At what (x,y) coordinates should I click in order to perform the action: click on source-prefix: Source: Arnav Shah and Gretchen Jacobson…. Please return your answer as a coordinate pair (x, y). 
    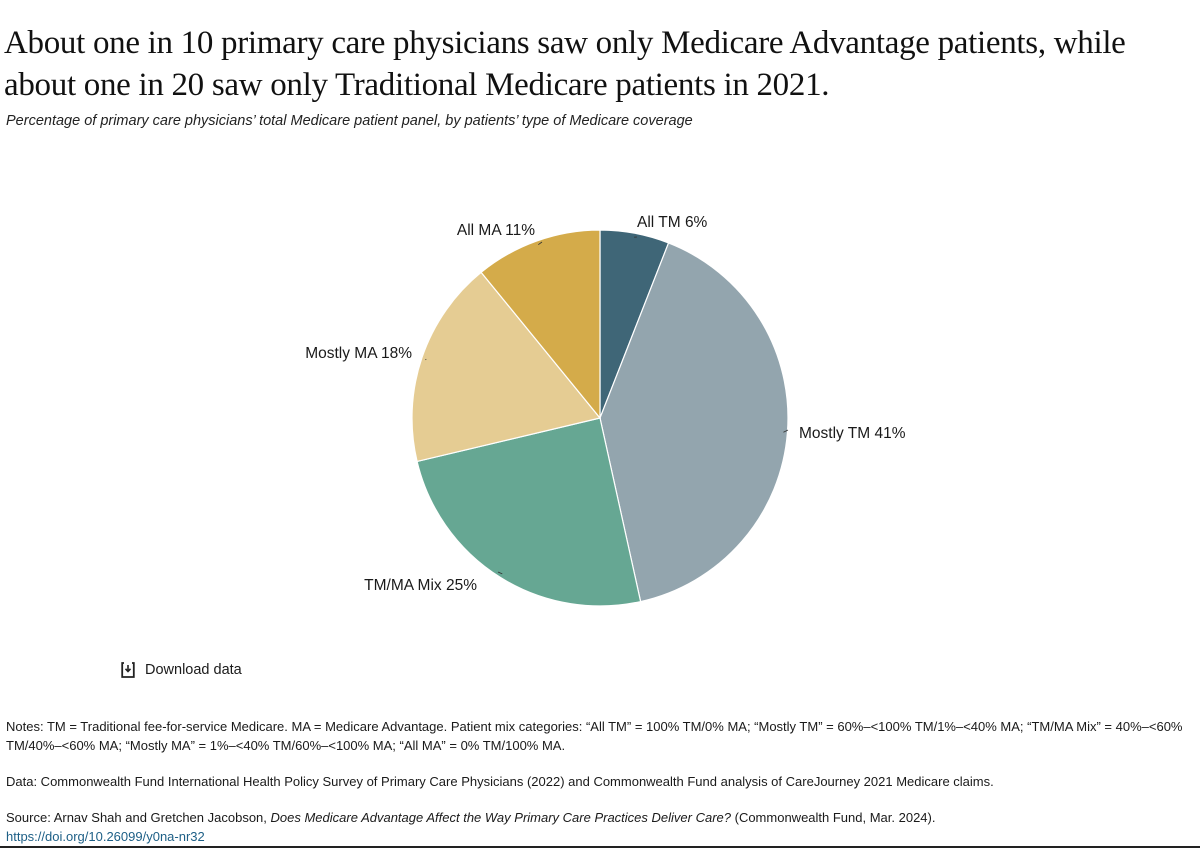
    Looking at the image, I should click on (138, 817).